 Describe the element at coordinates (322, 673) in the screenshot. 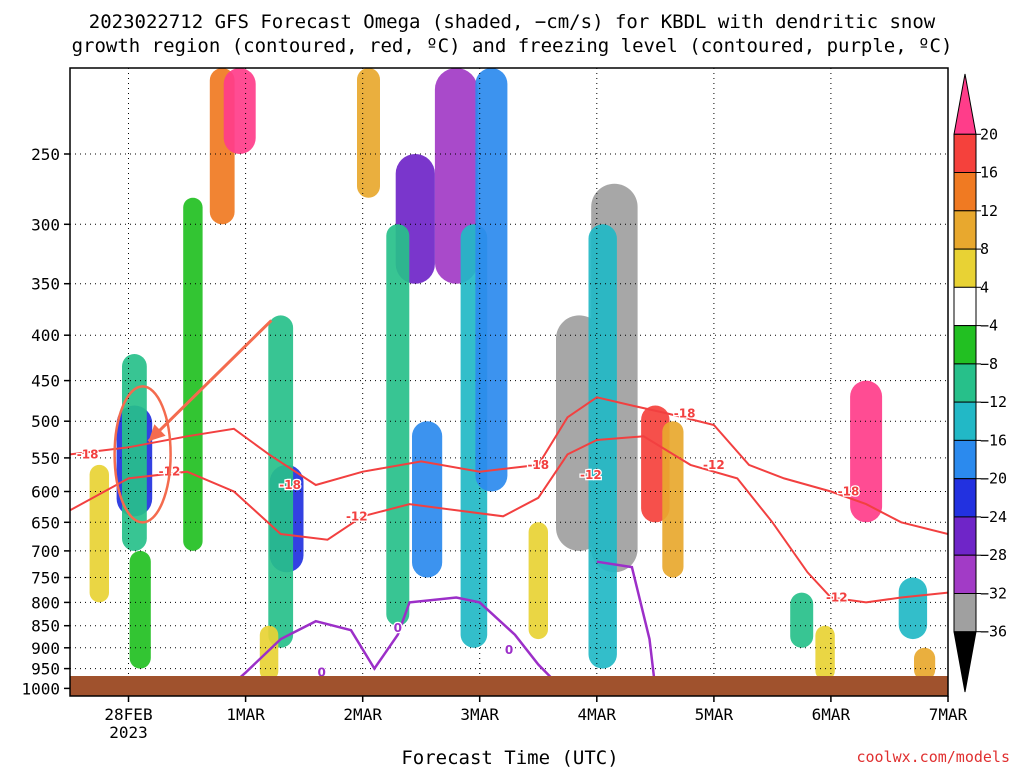

I see `freezing-label-2: 0` at that location.